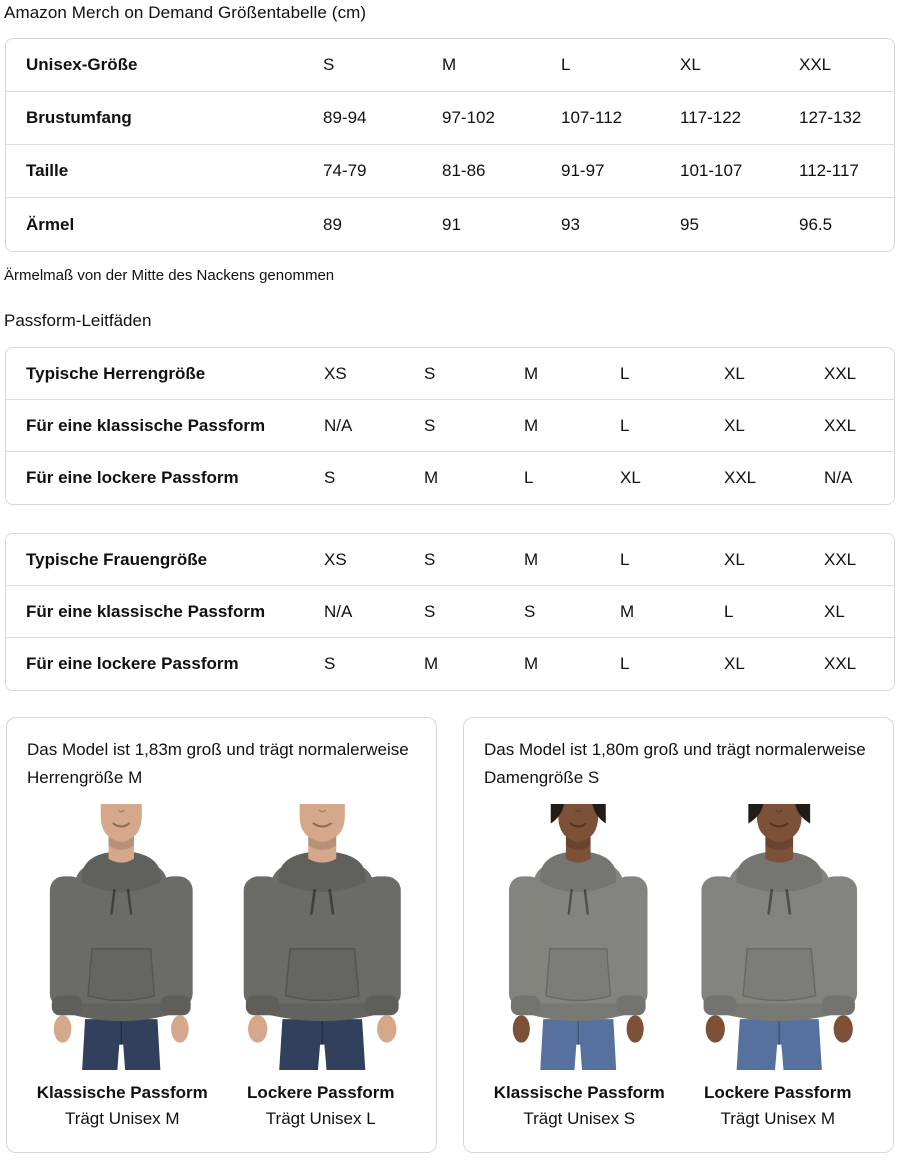 This screenshot has width=900, height=1160. What do you see at coordinates (345, 117) in the screenshot?
I see `measure-cell: 89-94` at bounding box center [345, 117].